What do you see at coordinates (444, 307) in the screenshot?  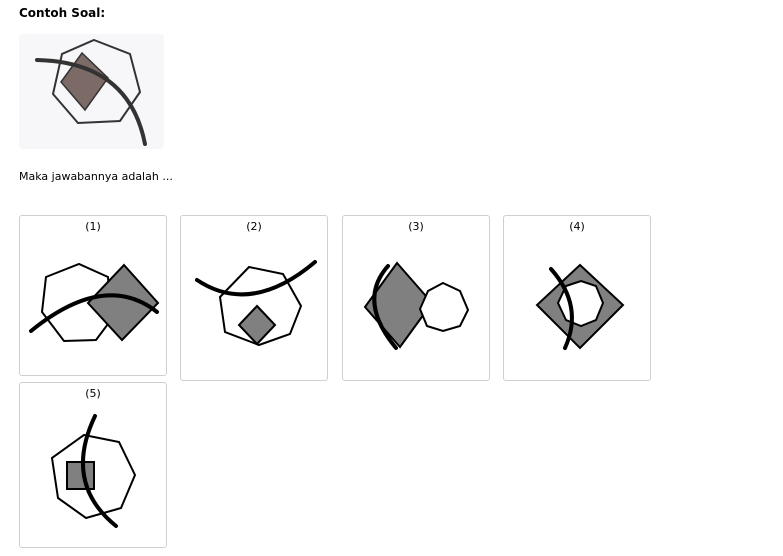 I see `option-3-octagon` at bounding box center [444, 307].